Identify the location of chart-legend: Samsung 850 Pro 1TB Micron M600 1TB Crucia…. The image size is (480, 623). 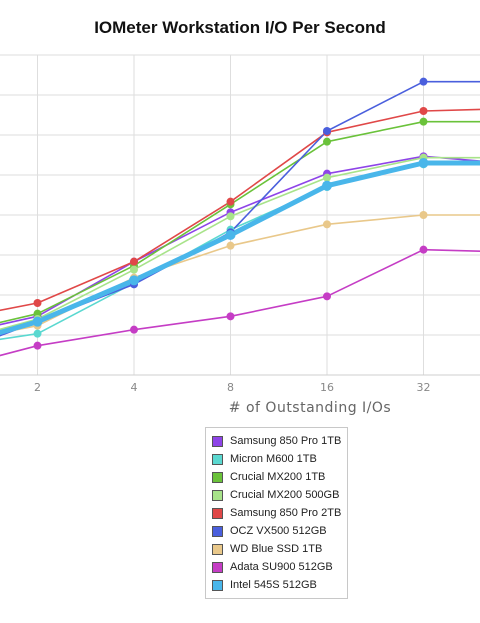
(276, 513).